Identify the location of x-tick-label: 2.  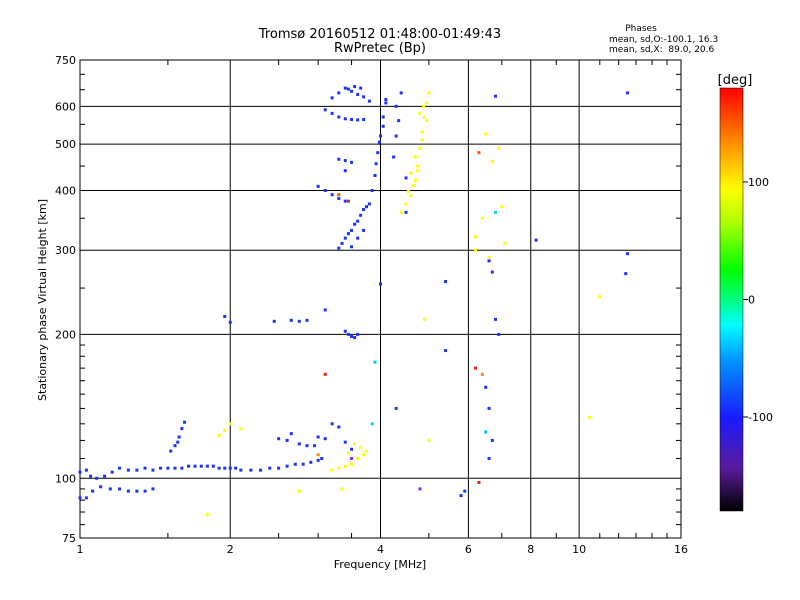
(230, 549).